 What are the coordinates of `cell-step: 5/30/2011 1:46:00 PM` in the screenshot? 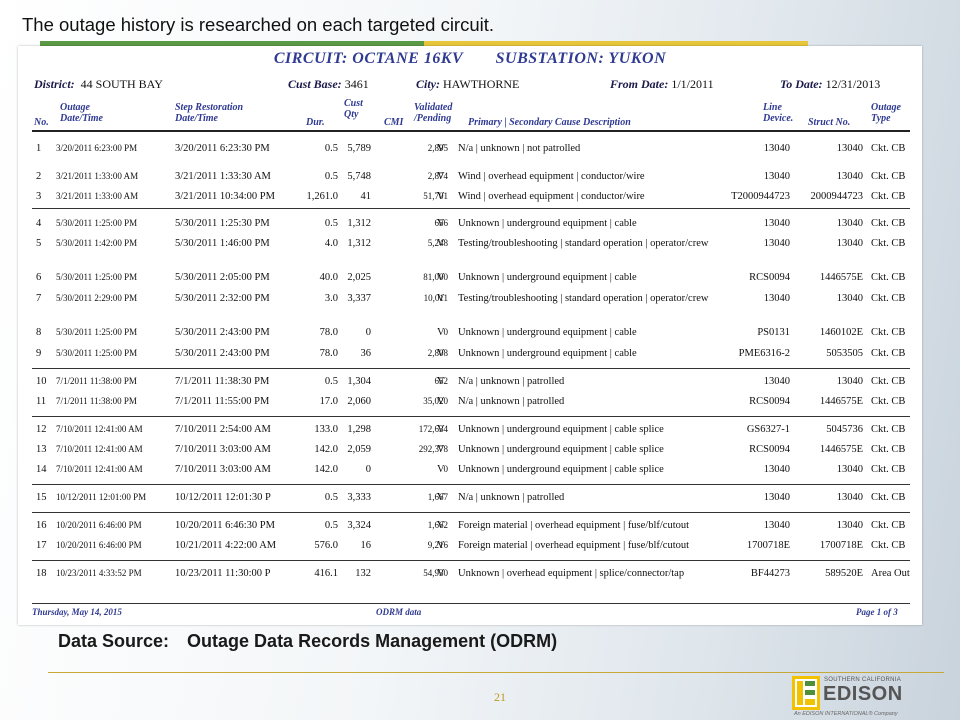 It's located at (222, 243).